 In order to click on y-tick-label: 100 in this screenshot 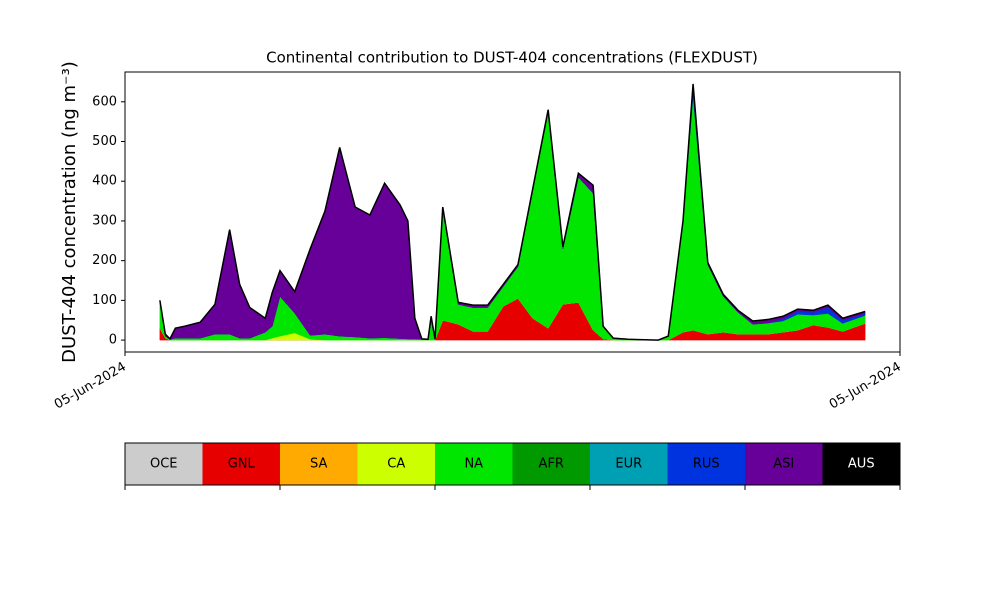, I will do `click(104, 300)`.